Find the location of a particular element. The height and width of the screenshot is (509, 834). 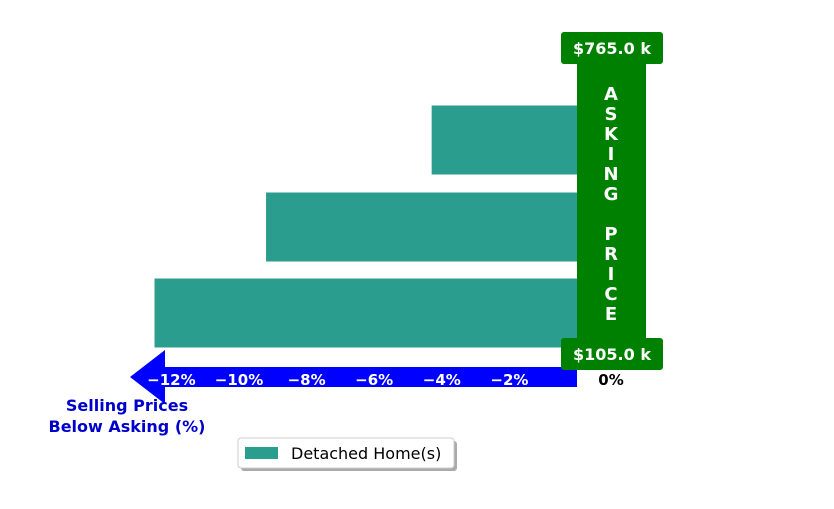

x-tick-label-5: −2% is located at coordinates (509, 380).